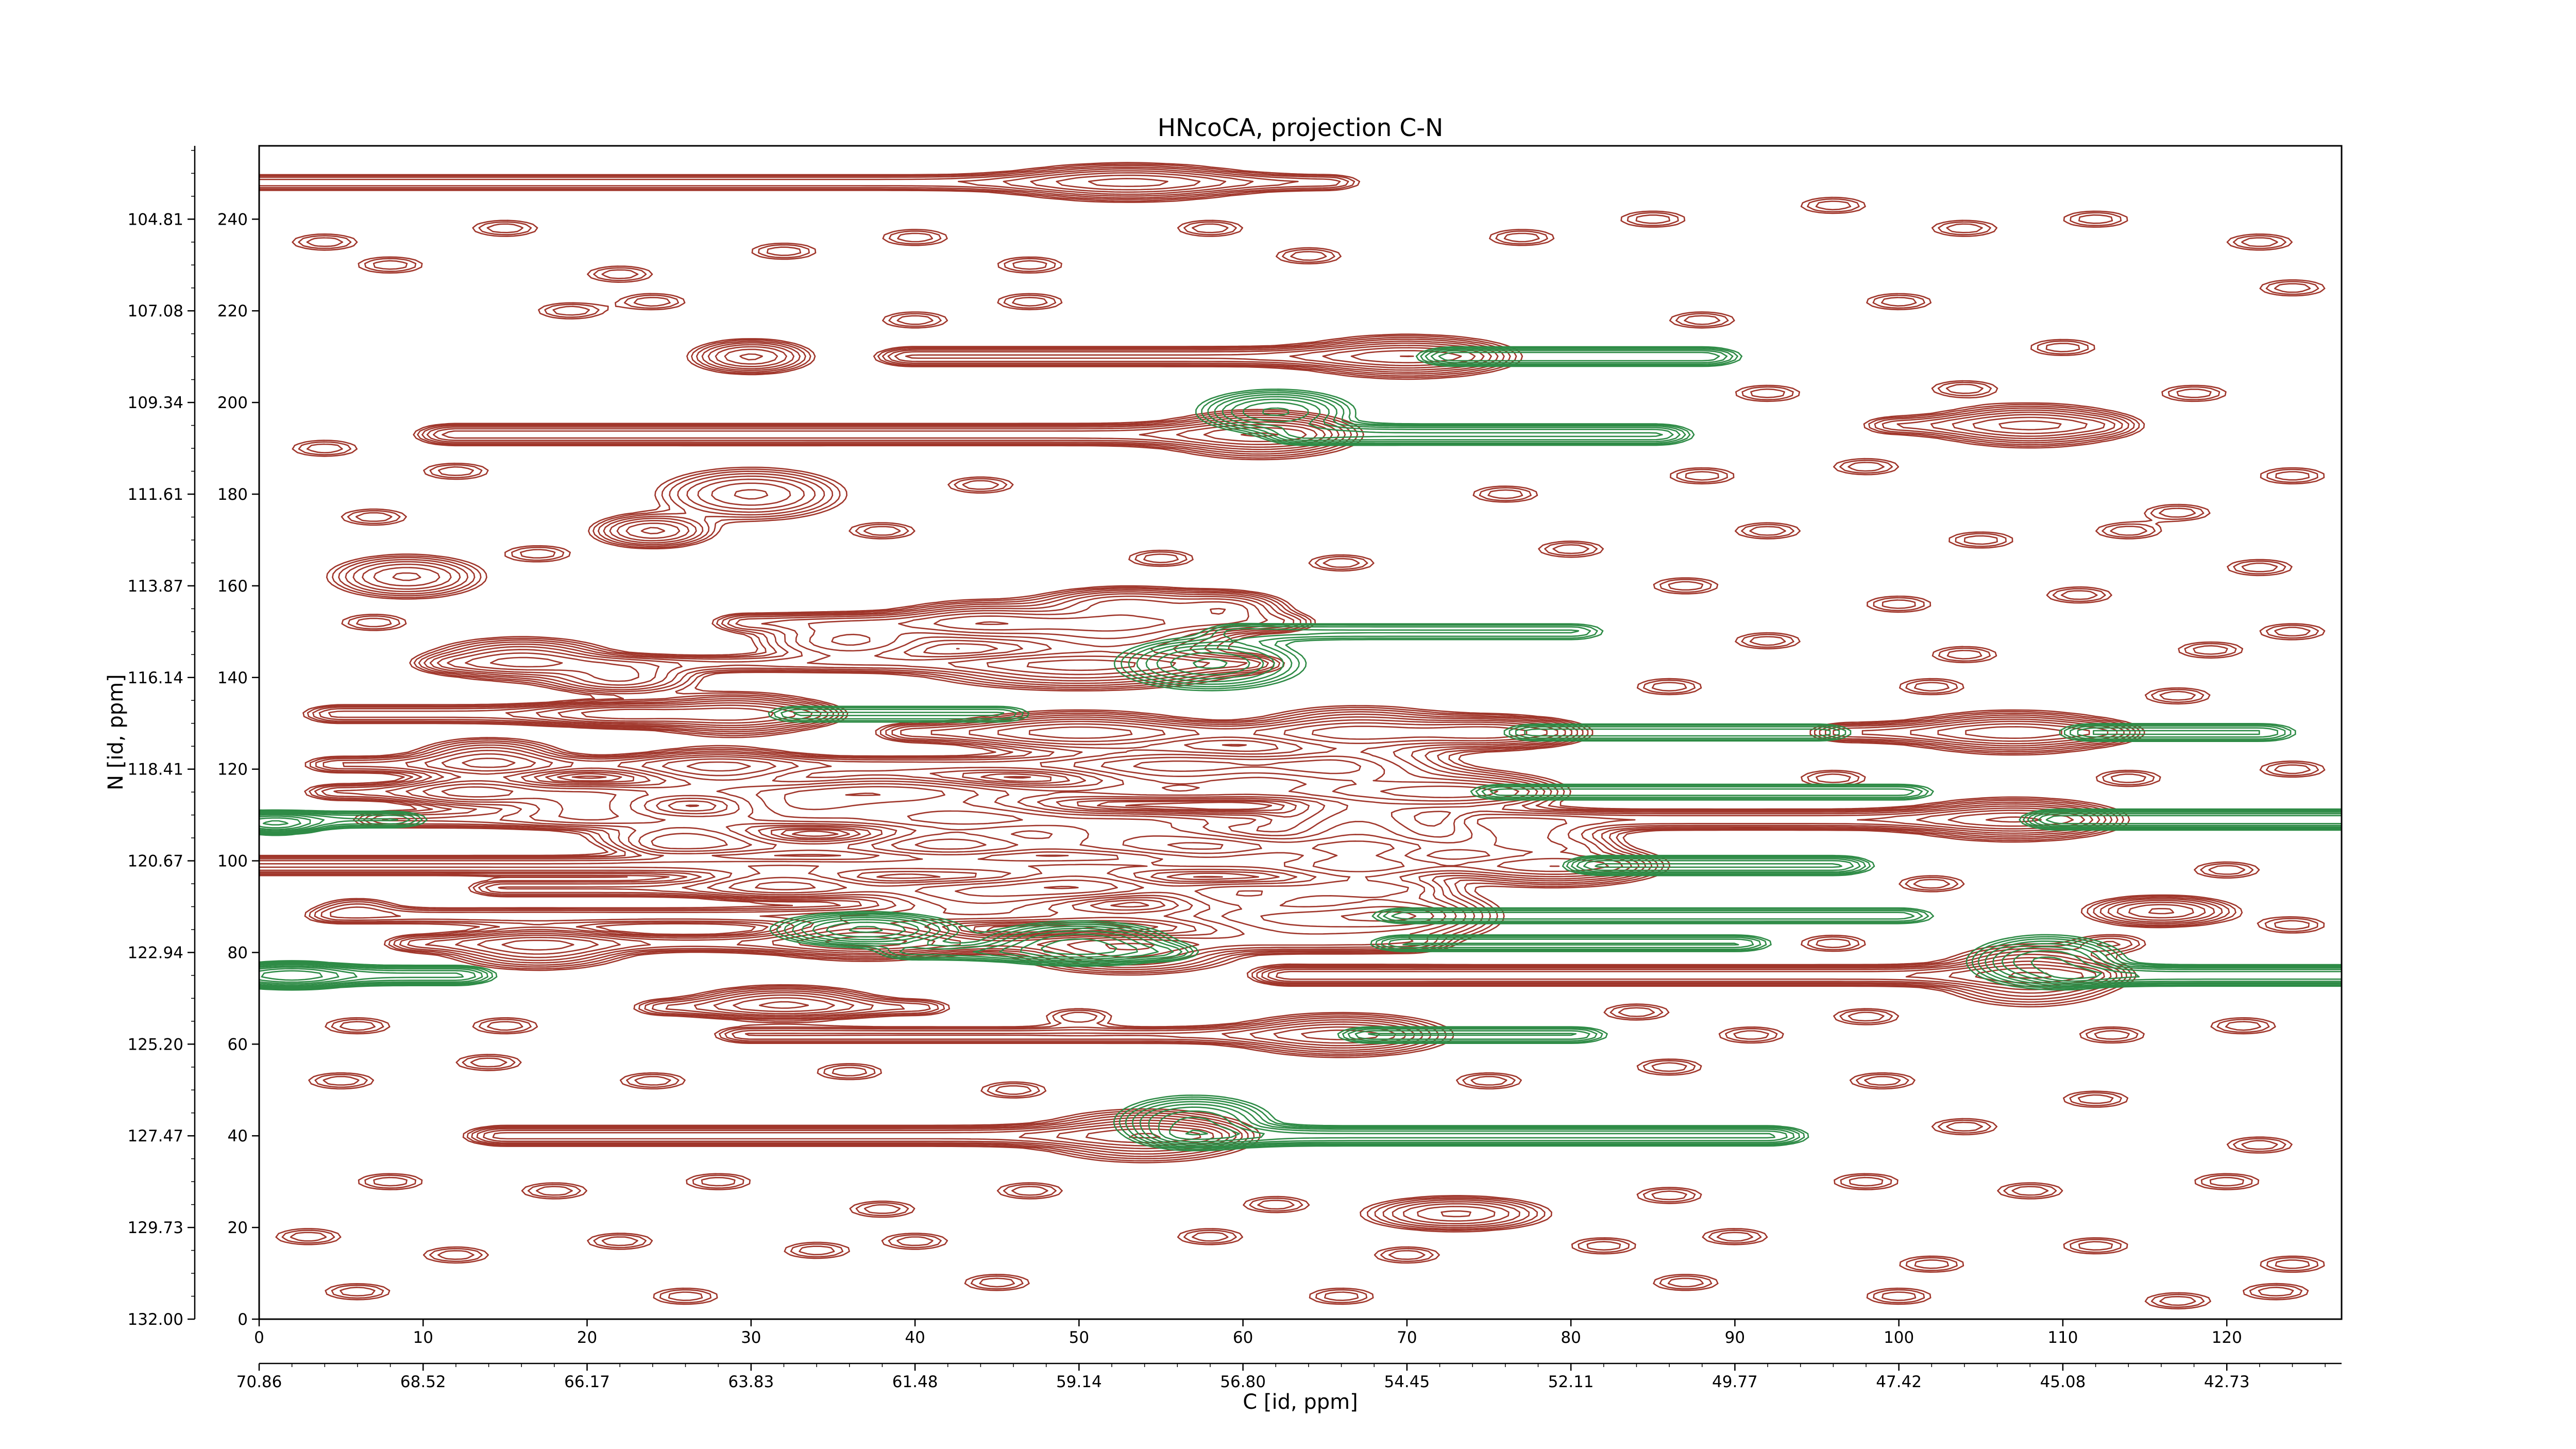 The width and height of the screenshot is (2576, 1449). I want to click on y-ppm-tick-label: 107.08, so click(155, 311).